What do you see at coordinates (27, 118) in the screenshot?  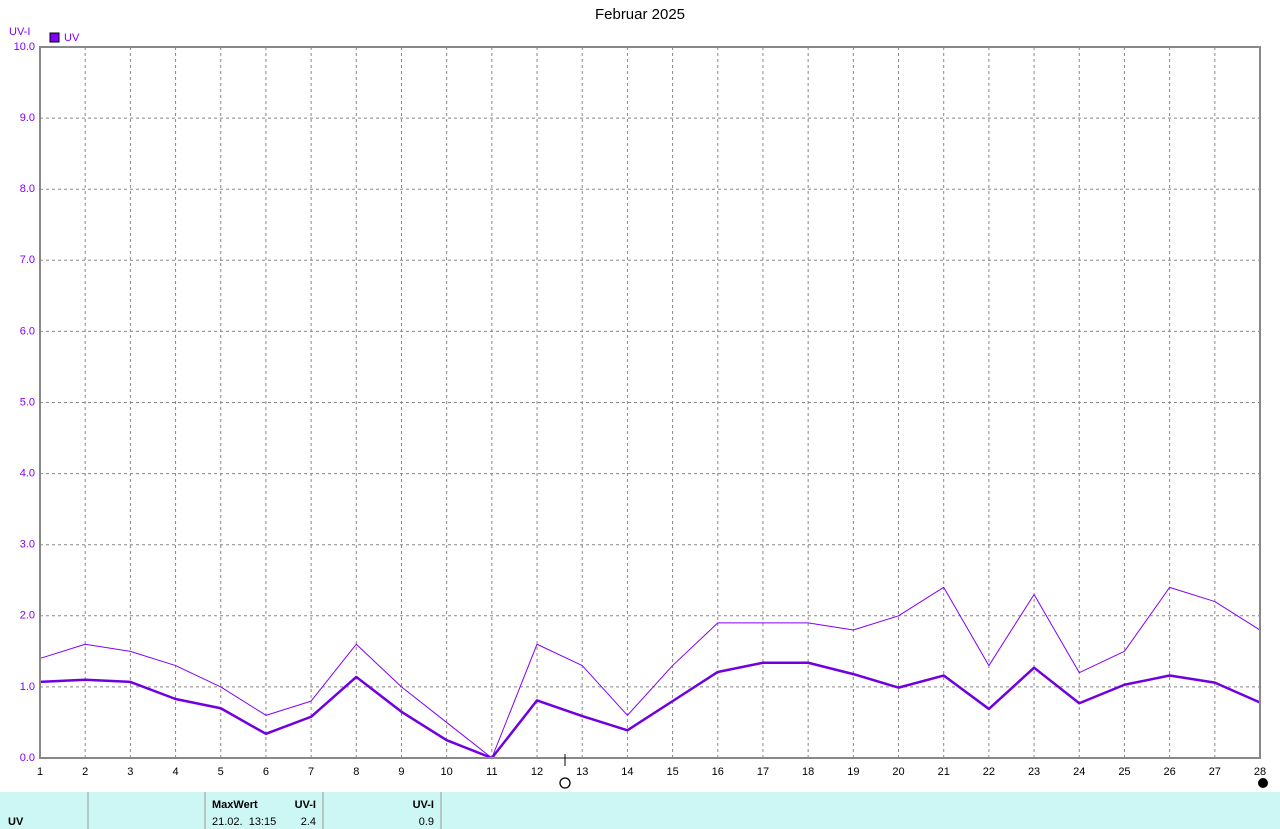 I see `y-tick-label: 9.0` at bounding box center [27, 118].